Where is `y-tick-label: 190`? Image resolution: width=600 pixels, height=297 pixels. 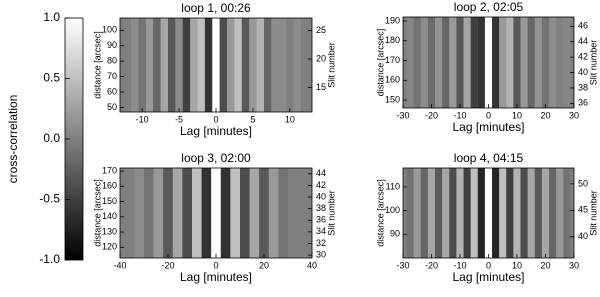
y-tick-label: 190 is located at coordinates (392, 20).